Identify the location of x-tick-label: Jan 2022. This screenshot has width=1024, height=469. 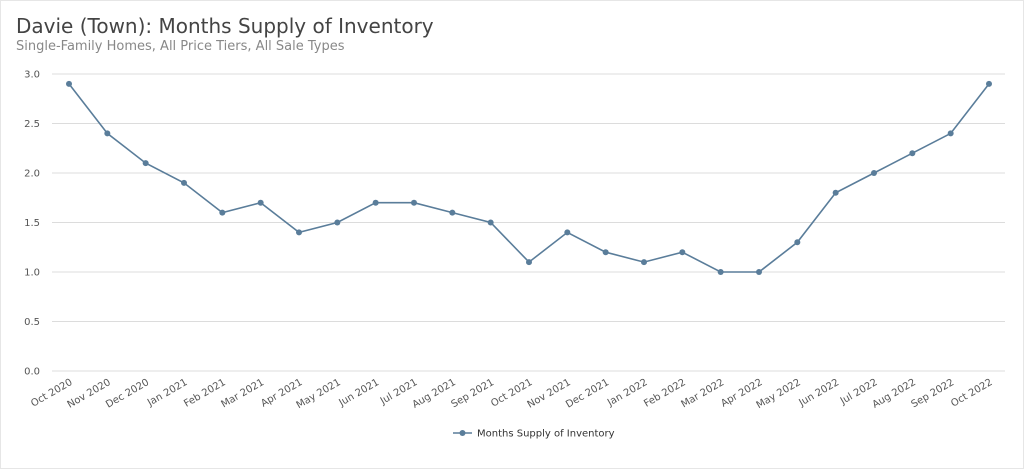
(627, 393).